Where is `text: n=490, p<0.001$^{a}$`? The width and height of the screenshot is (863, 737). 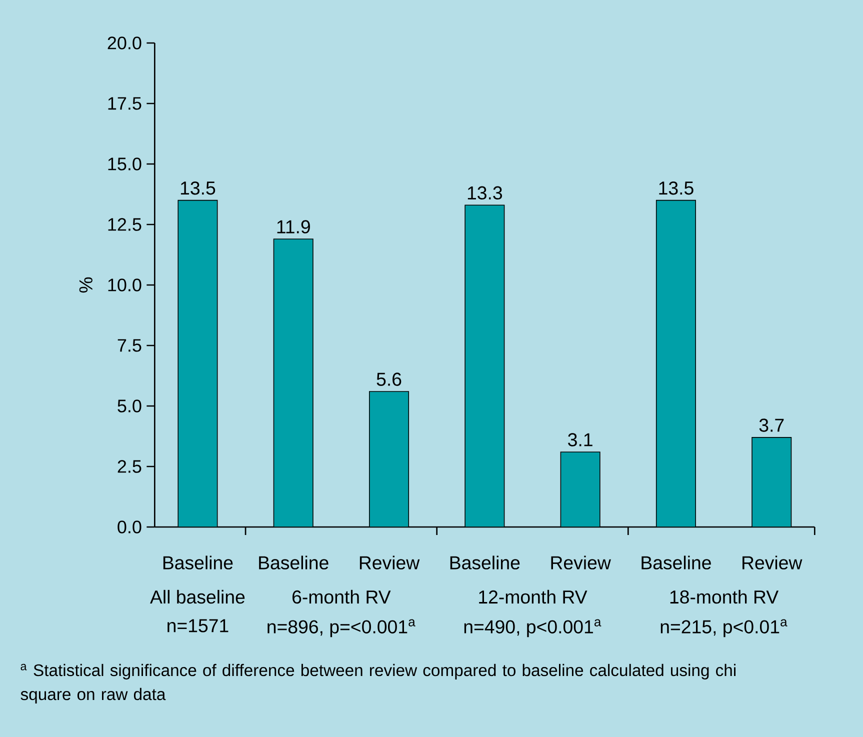 text: n=490, p<0.001$^{a}$ is located at coordinates (533, 628).